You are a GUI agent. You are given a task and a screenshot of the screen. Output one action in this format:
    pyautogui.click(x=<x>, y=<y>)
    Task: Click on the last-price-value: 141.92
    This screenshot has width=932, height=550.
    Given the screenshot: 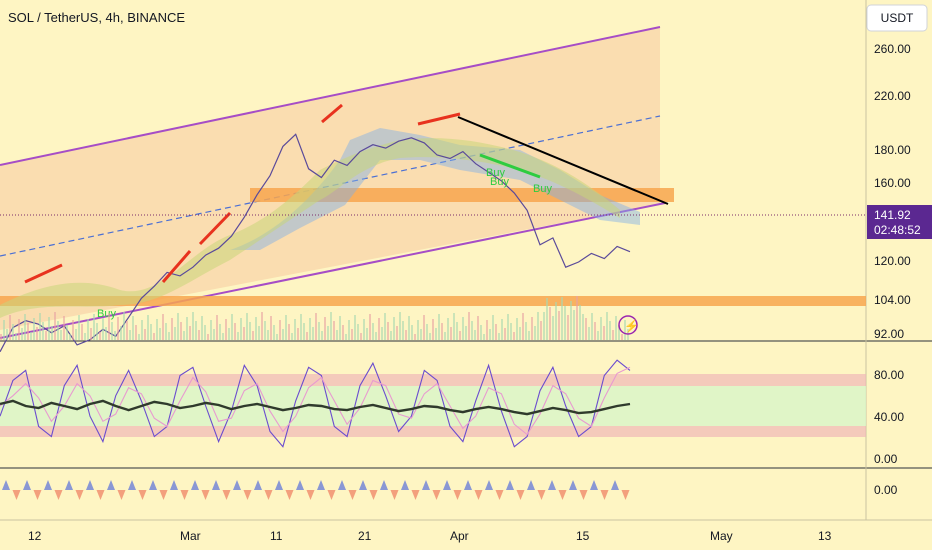 What is the action you would take?
    pyautogui.click(x=892, y=215)
    